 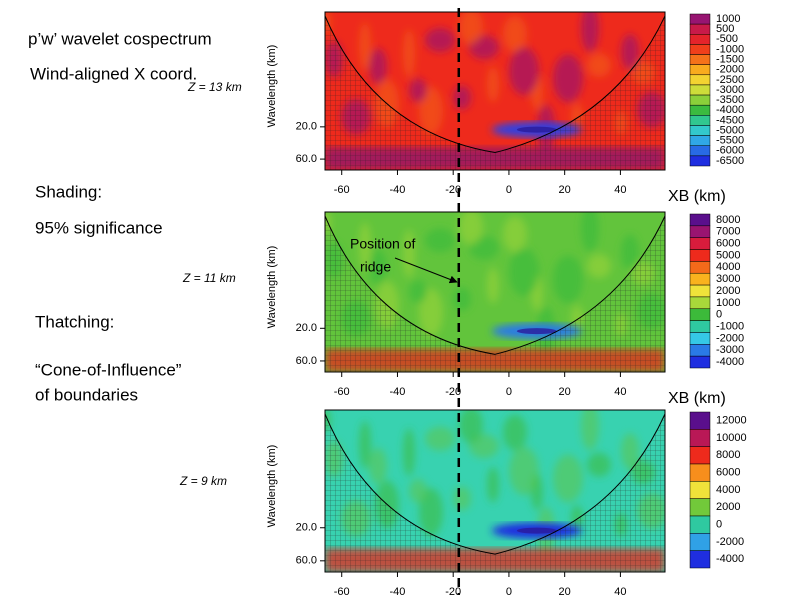 I want to click on colorbar-label: -5000, so click(x=730, y=130).